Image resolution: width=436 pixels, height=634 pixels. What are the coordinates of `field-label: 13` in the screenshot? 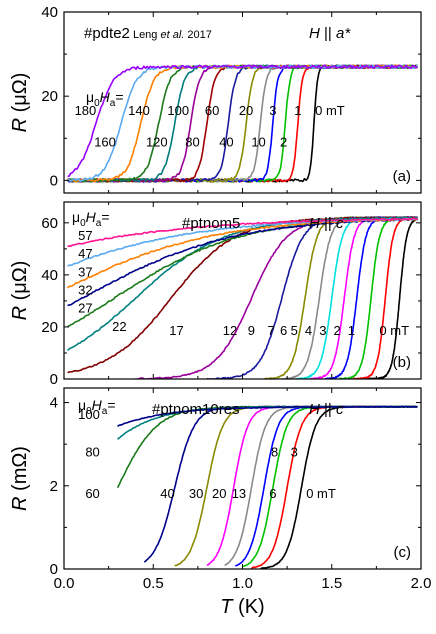 It's located at (239, 493).